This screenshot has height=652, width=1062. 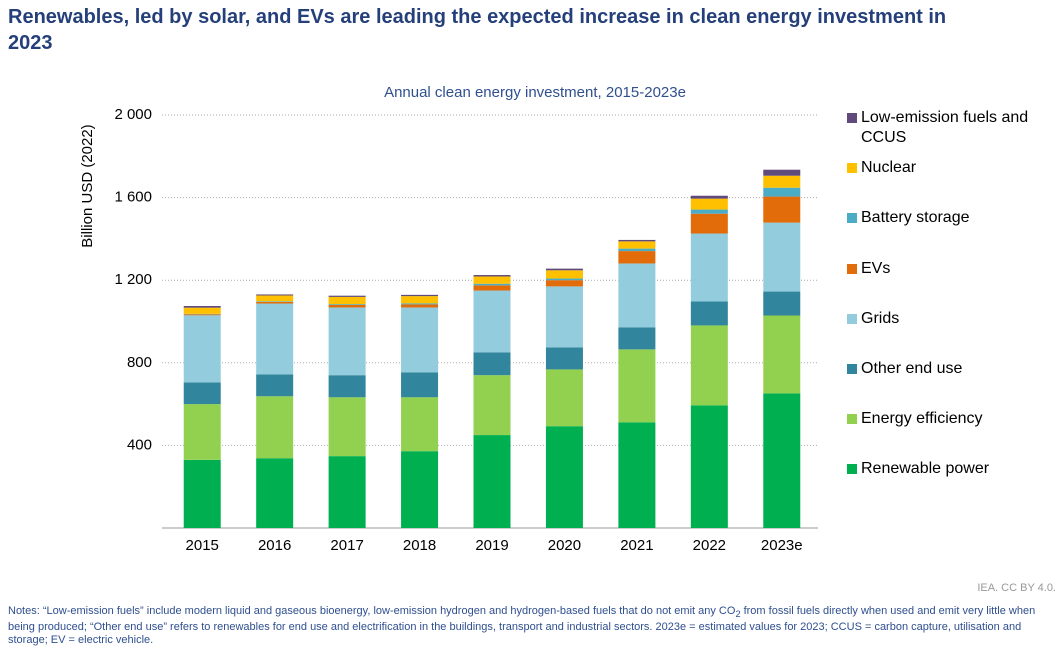 What do you see at coordinates (491, 545) in the screenshot?
I see `x-tick-label: 2019` at bounding box center [491, 545].